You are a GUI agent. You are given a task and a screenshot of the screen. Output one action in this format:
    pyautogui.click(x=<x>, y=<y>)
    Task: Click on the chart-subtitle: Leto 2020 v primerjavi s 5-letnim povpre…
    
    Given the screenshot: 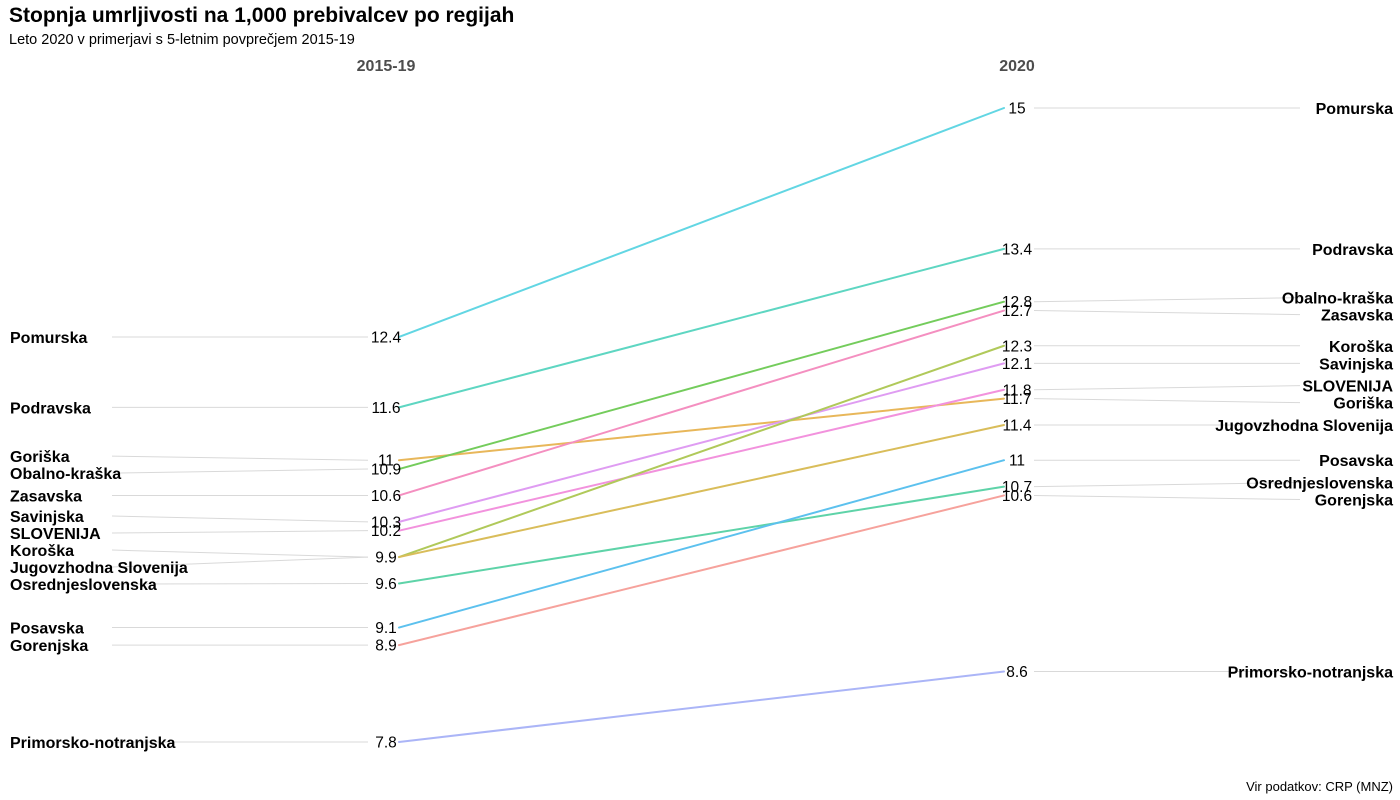 What is the action you would take?
    pyautogui.click(x=182, y=40)
    